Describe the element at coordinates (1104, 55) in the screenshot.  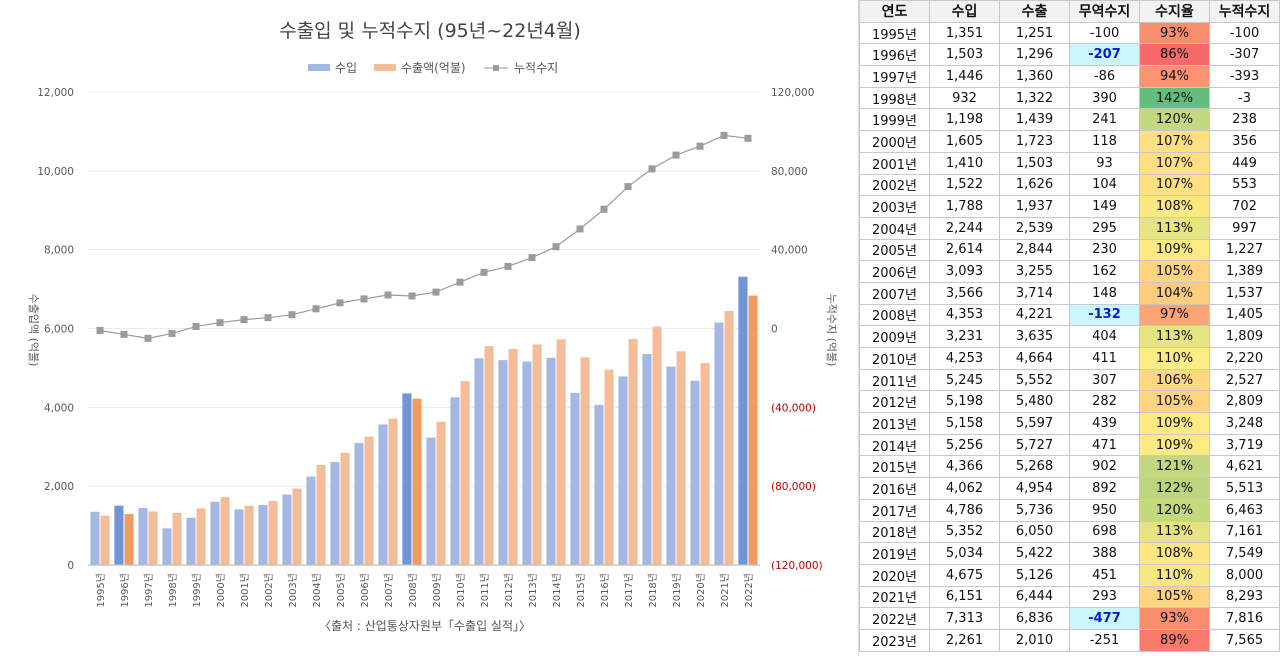
I see `balance-cell: -207` at that location.